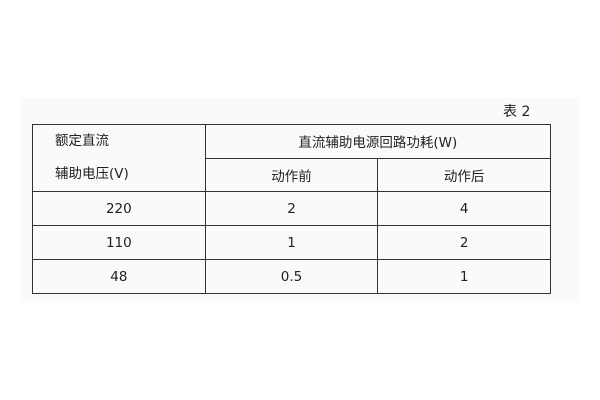  Describe the element at coordinates (378, 141) in the screenshot. I see `header-power-consumption: 直流辅助电源回路功耗(W)` at that location.